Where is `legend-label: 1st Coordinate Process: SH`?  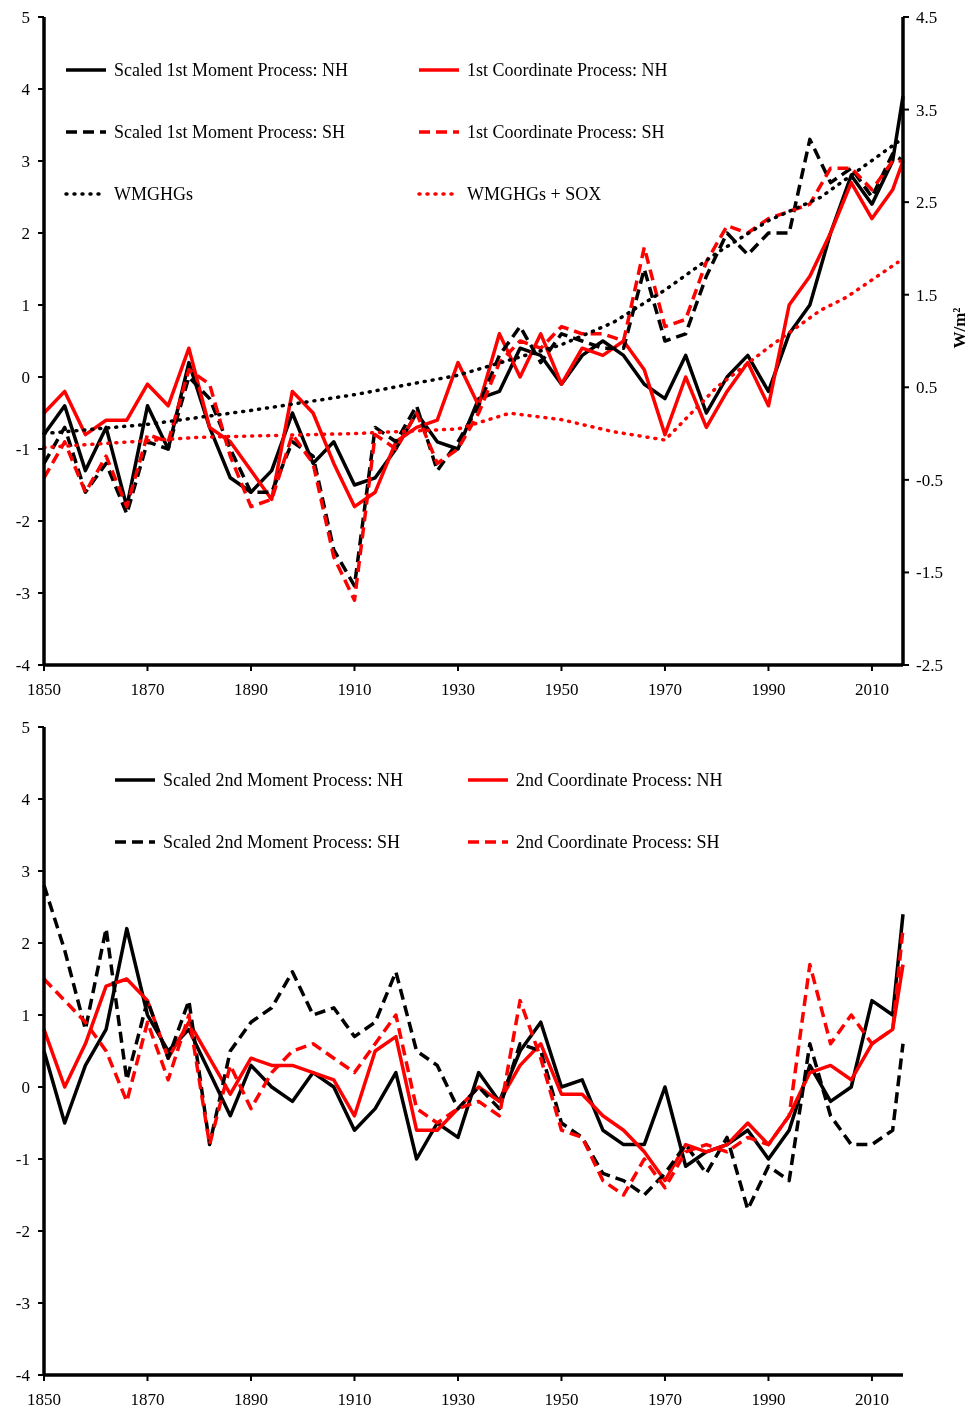
legend-label: 1st Coordinate Process: SH is located at coordinates (566, 132).